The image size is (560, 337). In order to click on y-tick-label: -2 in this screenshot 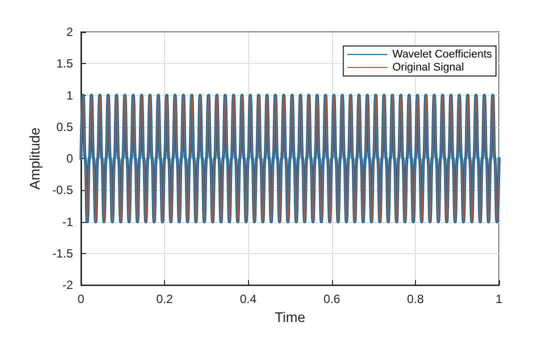, I will do `click(68, 285)`.